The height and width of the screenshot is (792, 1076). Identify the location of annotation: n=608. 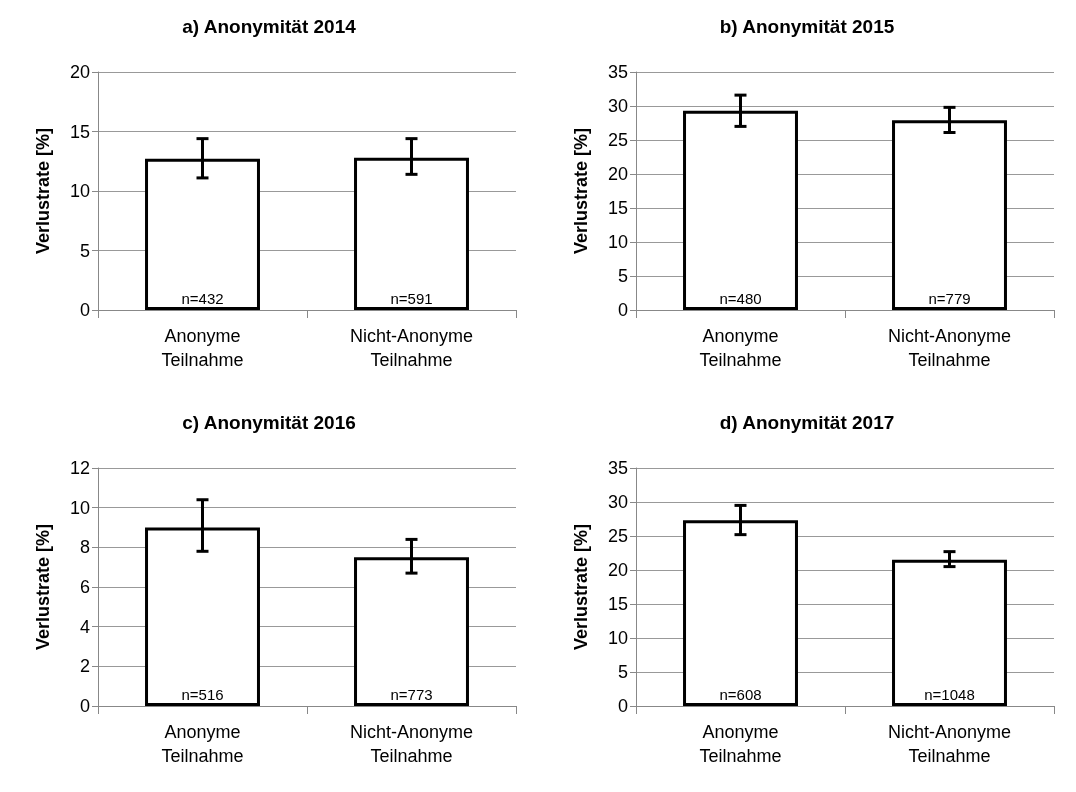
(740, 694).